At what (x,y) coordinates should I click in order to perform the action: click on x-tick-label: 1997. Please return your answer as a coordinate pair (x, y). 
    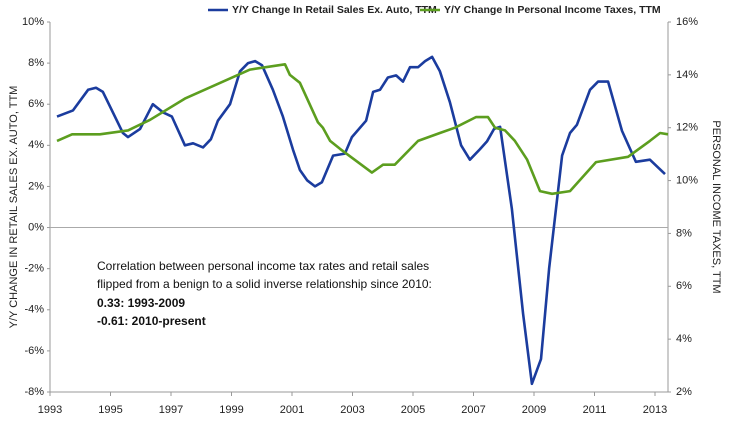
    Looking at the image, I should click on (171, 410).